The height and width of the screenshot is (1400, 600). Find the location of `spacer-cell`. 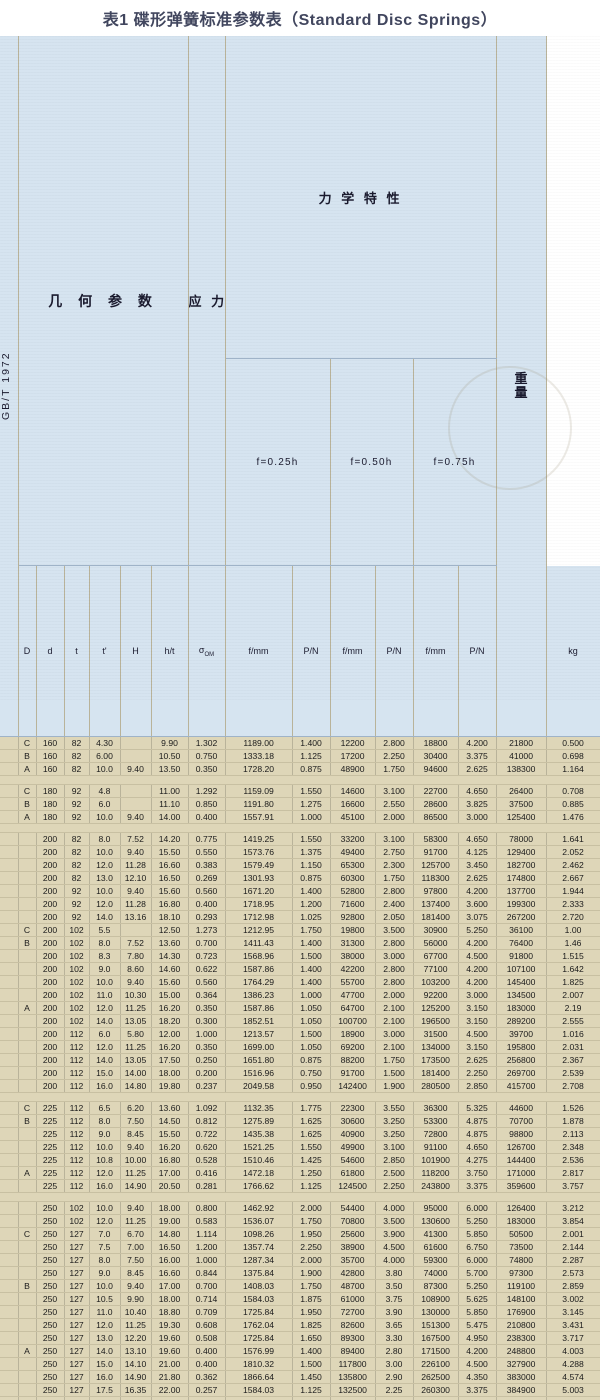

spacer-cell is located at coordinates (300, 780).